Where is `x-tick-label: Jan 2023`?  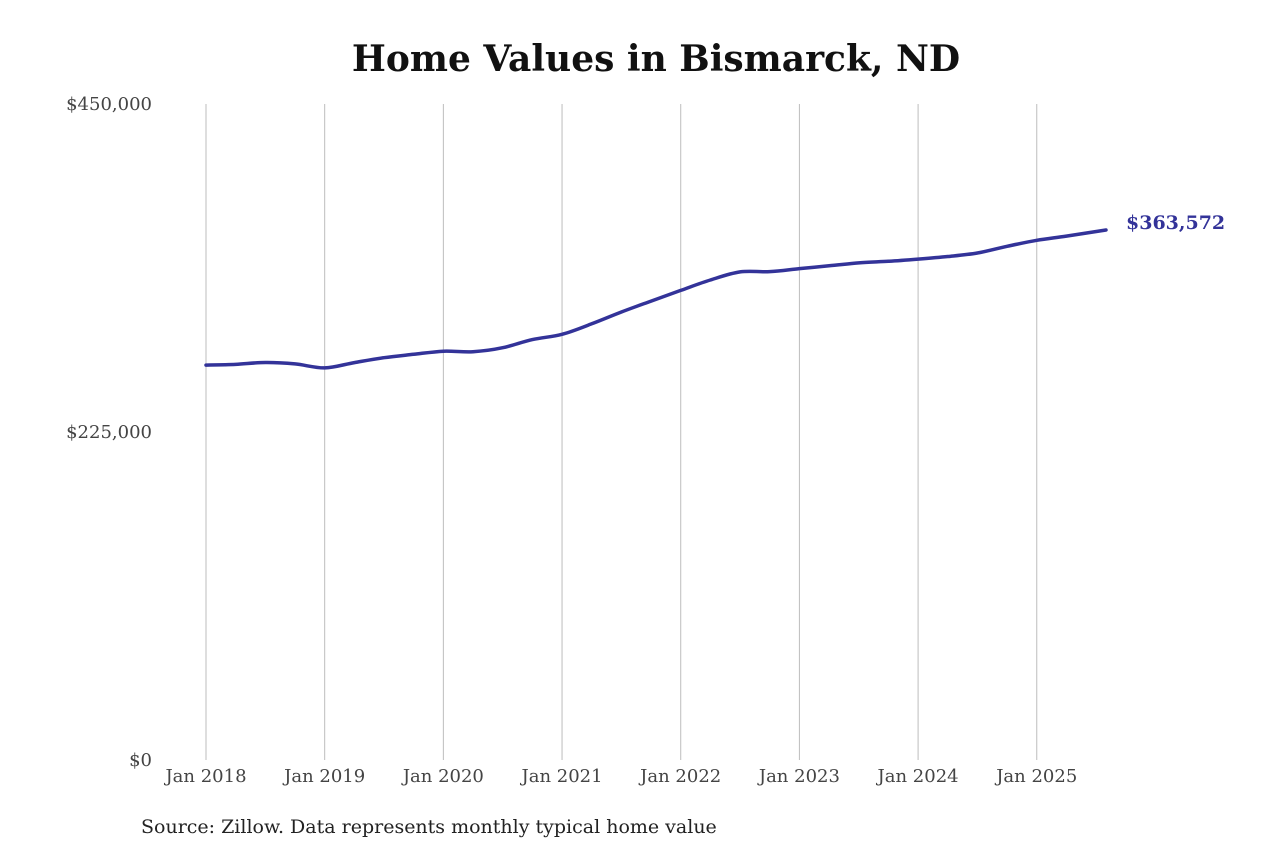
x-tick-label: Jan 2023 is located at coordinates (798, 776).